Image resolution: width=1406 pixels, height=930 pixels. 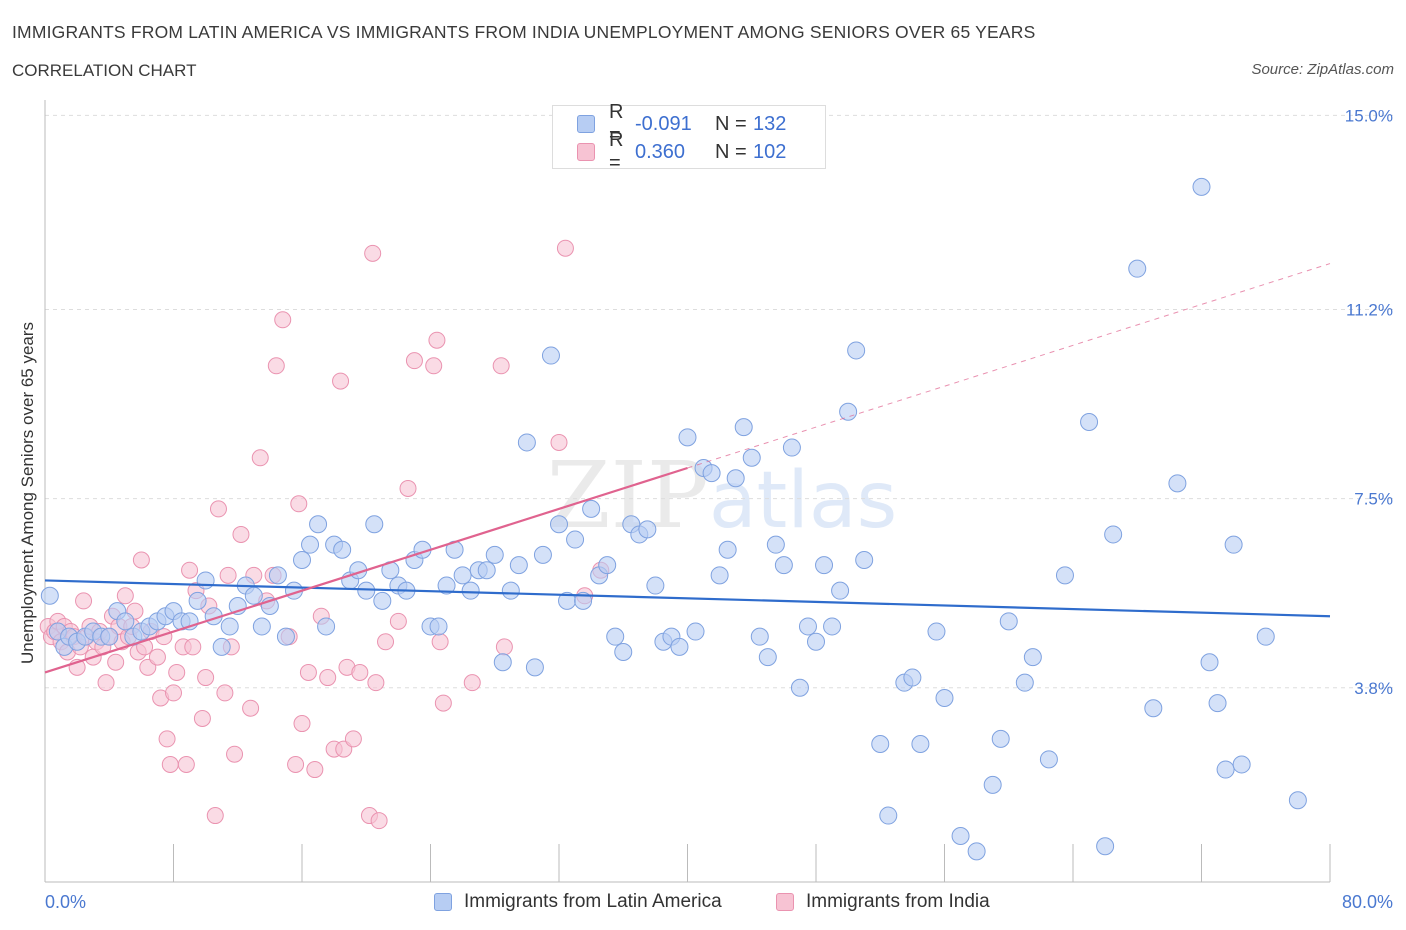 I want to click on stats-legend: R = -0.091 N = 132 R = 0.360 N = 102, so click(x=689, y=137).